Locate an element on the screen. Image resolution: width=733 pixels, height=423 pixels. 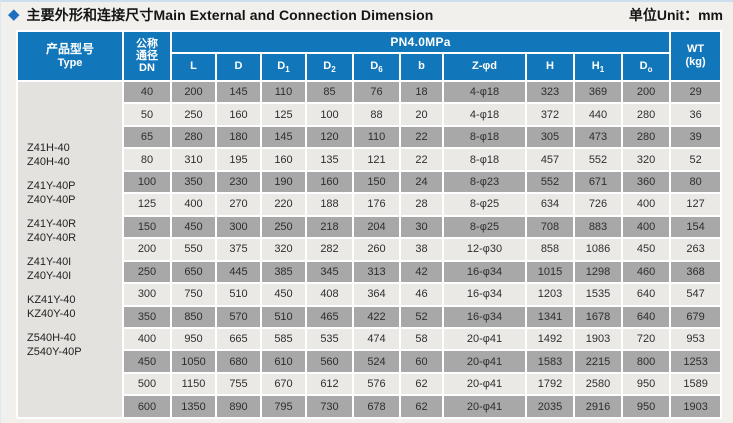
dimension-value-cell: 1086 is located at coordinates (598, 249).